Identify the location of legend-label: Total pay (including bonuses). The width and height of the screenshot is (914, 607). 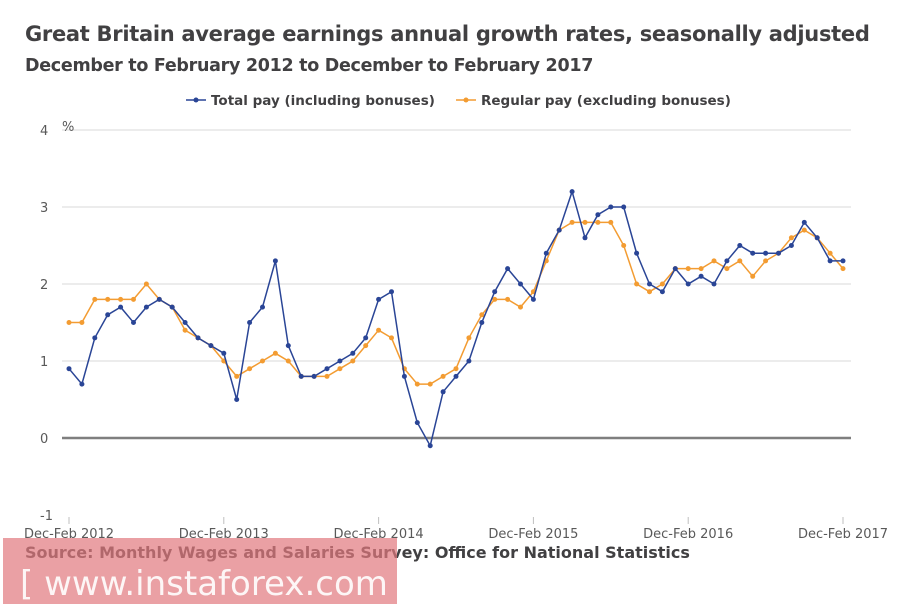
(323, 101).